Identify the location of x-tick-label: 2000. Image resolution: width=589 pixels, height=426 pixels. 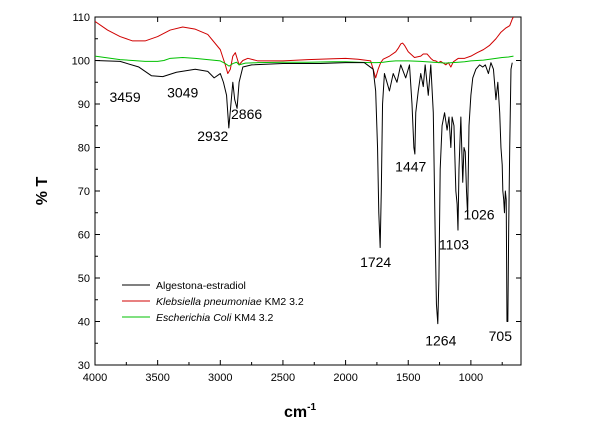
(345, 378).